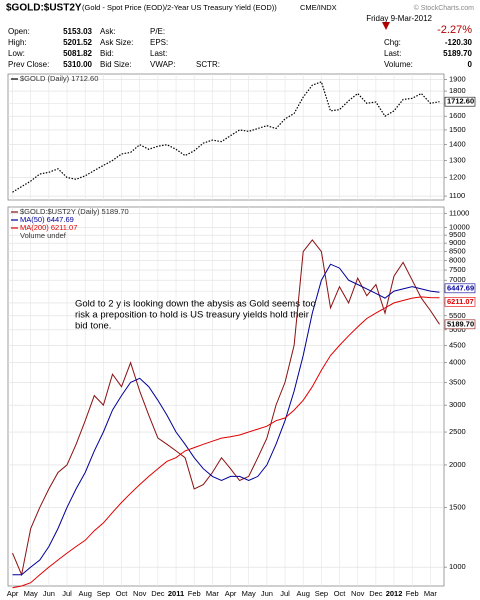 This screenshot has width=480, height=600. What do you see at coordinates (457, 177) in the screenshot?
I see `y-tick-label: 1200` at bounding box center [457, 177].